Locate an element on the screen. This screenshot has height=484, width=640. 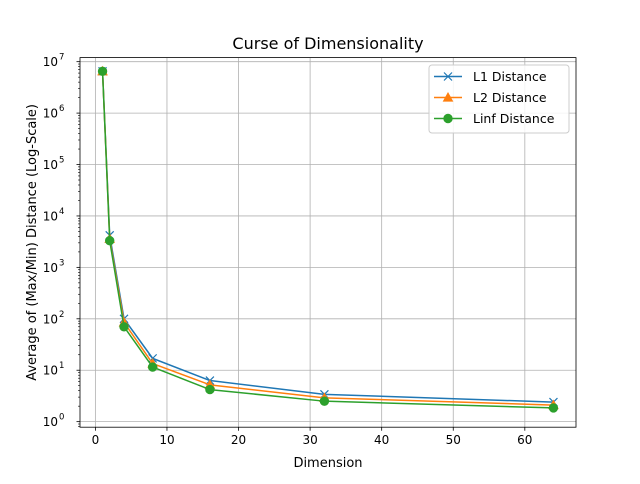
legend-label: Linf Distance is located at coordinates (514, 118).